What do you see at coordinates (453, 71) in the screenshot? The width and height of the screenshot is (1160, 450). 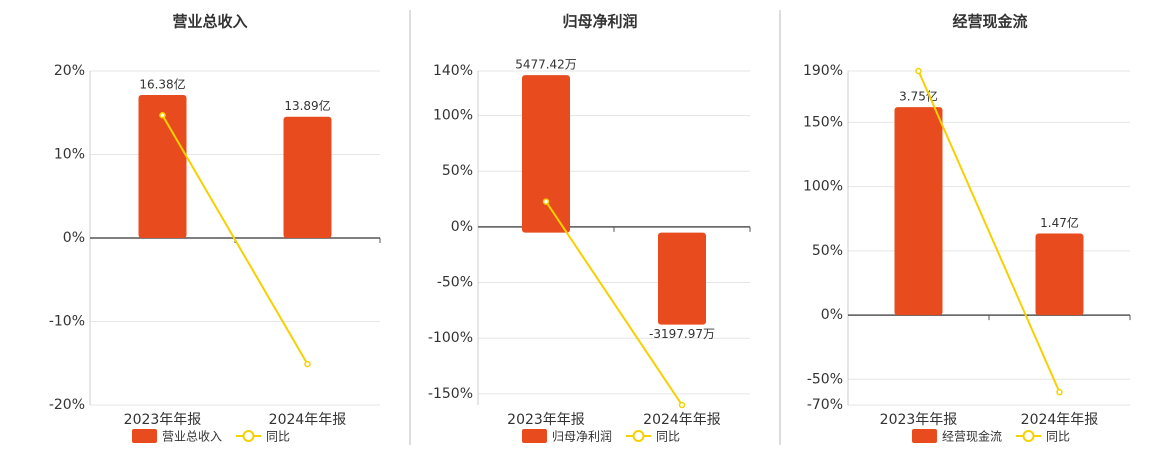 I see `y-tick-label: 140%` at bounding box center [453, 71].